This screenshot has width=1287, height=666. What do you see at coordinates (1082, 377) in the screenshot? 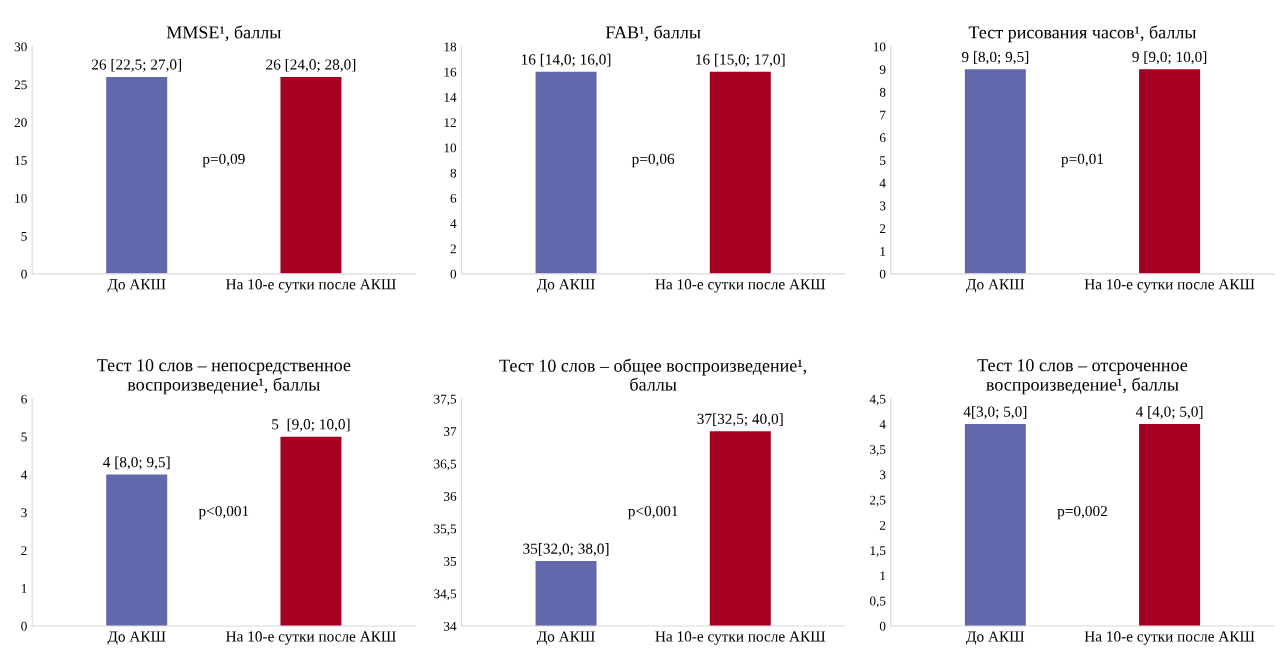
I see `chart-title: Тест 10 слов – отсроченное воспроизведение¹, баллы` at bounding box center [1082, 377].